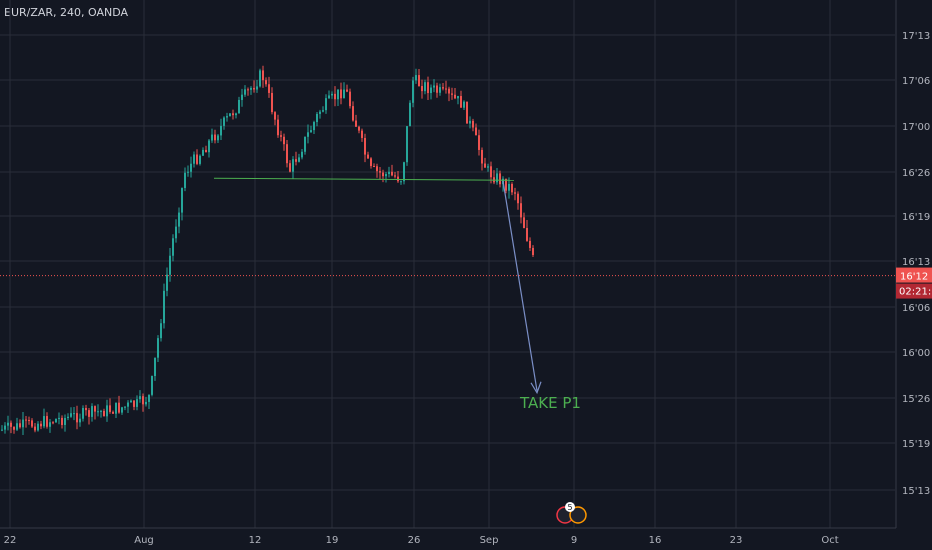 Image resolution: width=932 pixels, height=550 pixels. I want to click on countdown-tag, so click(914, 291).